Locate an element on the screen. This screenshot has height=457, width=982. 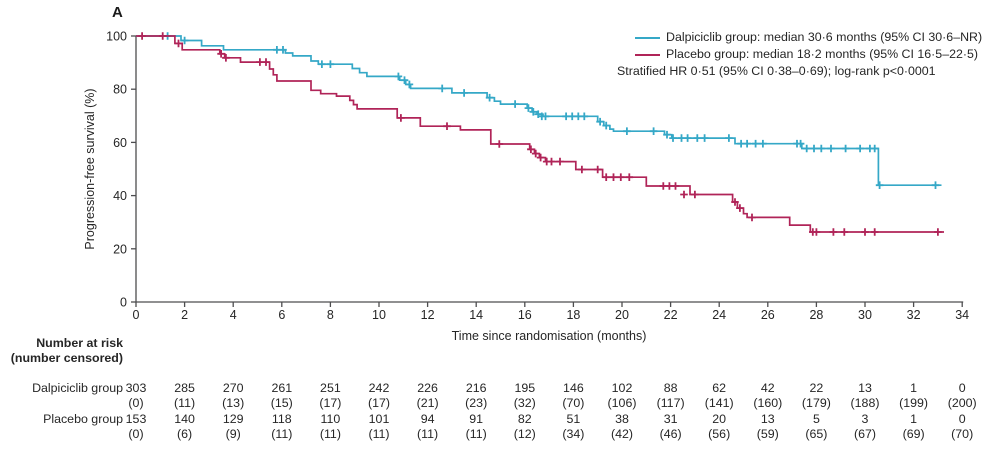
y-tick-label: 80 is located at coordinates (120, 90).